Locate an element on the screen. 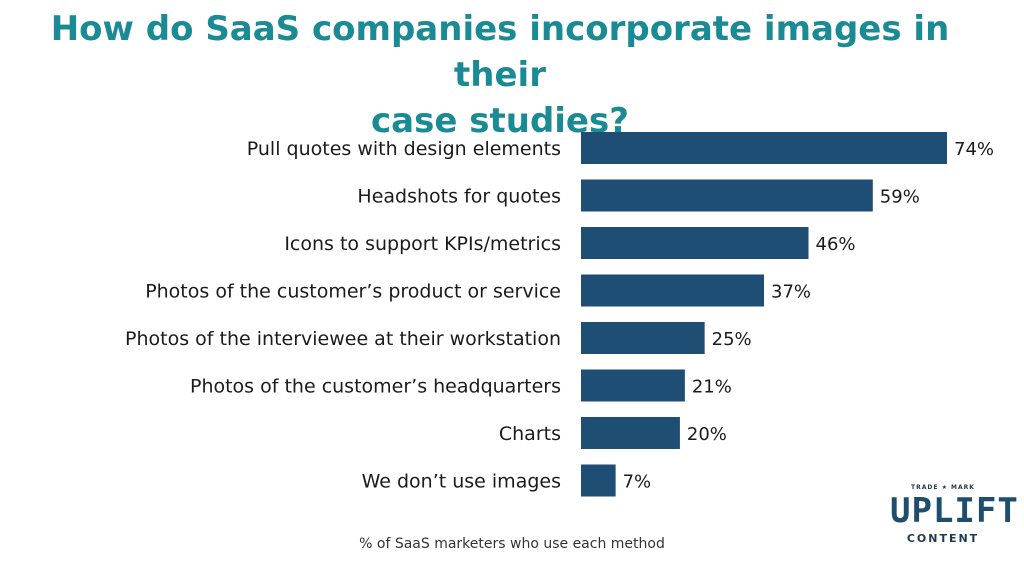  value-label: 7% is located at coordinates (637, 482).